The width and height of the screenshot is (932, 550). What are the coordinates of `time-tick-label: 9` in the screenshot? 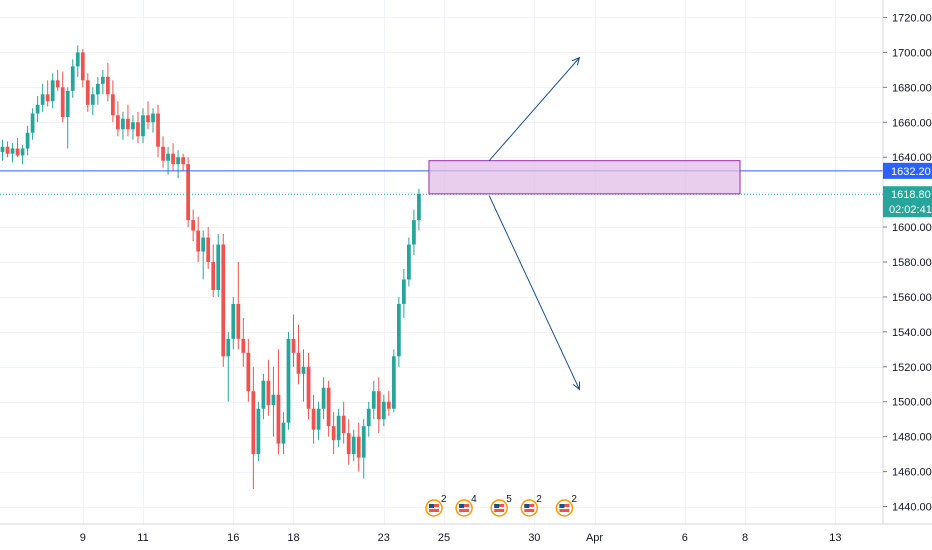 It's located at (83, 538).